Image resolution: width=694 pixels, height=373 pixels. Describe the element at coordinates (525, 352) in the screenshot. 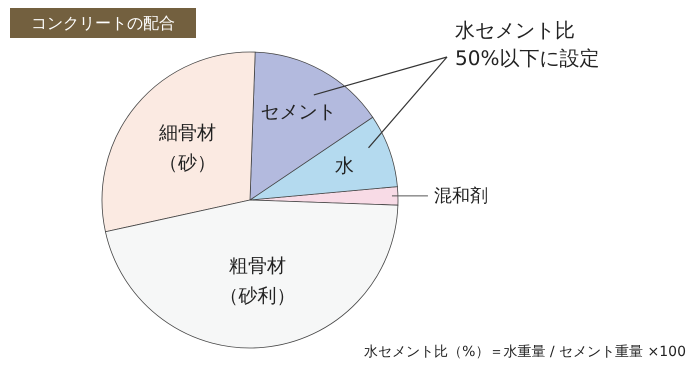

I see `text: 水セメント比（%）＝水重量 / セメント重量 ×100` at that location.